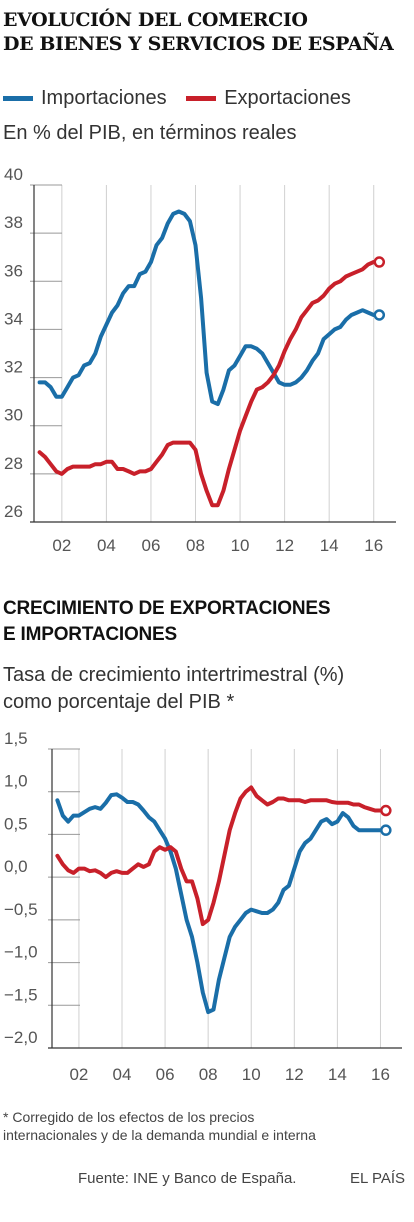 The height and width of the screenshot is (1222, 414). I want to click on chart2-x-tick-label: 10, so click(251, 1074).